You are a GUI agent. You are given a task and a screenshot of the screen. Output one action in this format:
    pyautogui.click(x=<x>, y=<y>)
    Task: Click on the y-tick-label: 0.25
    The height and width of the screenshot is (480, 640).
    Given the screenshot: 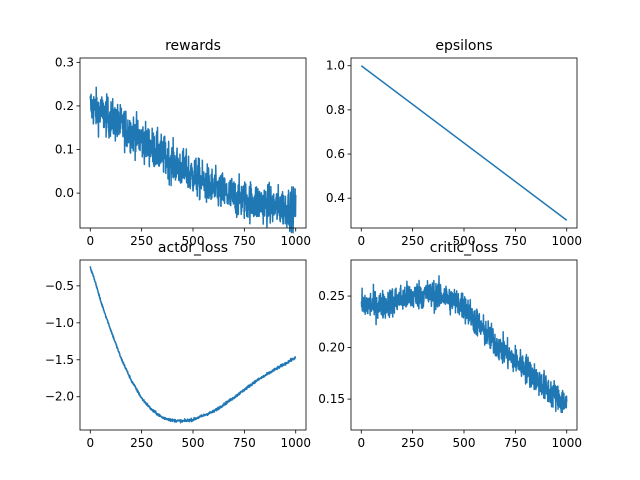 What is the action you would take?
    pyautogui.click(x=331, y=296)
    